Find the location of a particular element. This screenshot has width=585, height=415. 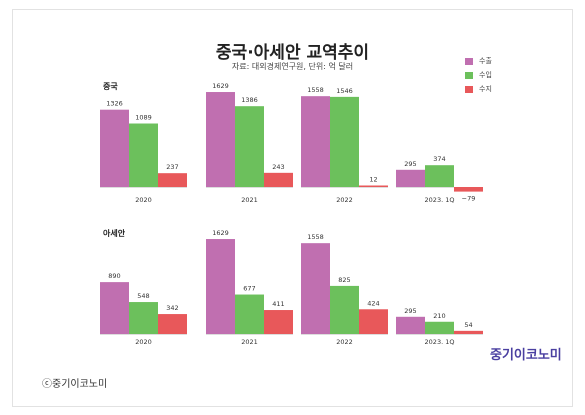

data-label-import: 1089 is located at coordinates (143, 118).